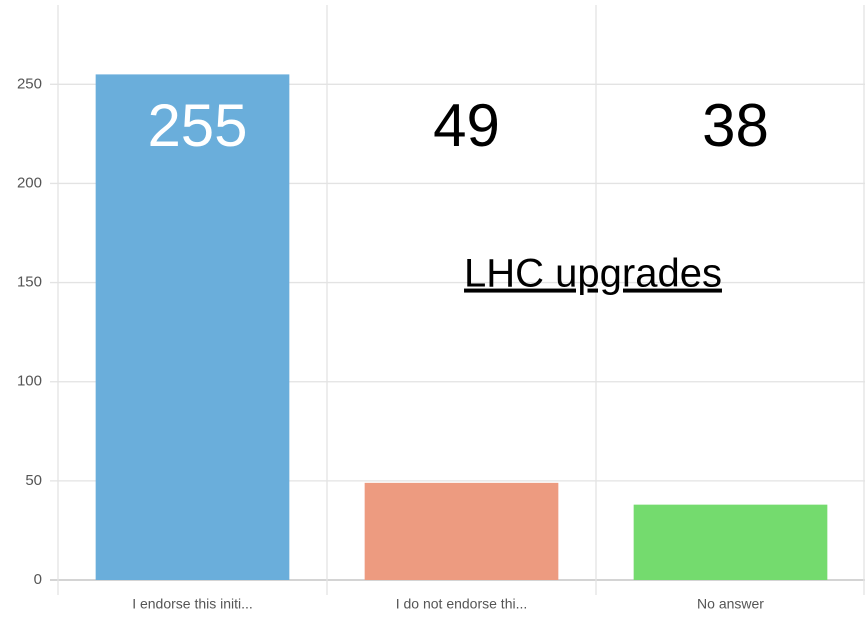 The height and width of the screenshot is (621, 865). Describe the element at coordinates (730, 604) in the screenshot. I see `x-tick-label: No answer` at that location.